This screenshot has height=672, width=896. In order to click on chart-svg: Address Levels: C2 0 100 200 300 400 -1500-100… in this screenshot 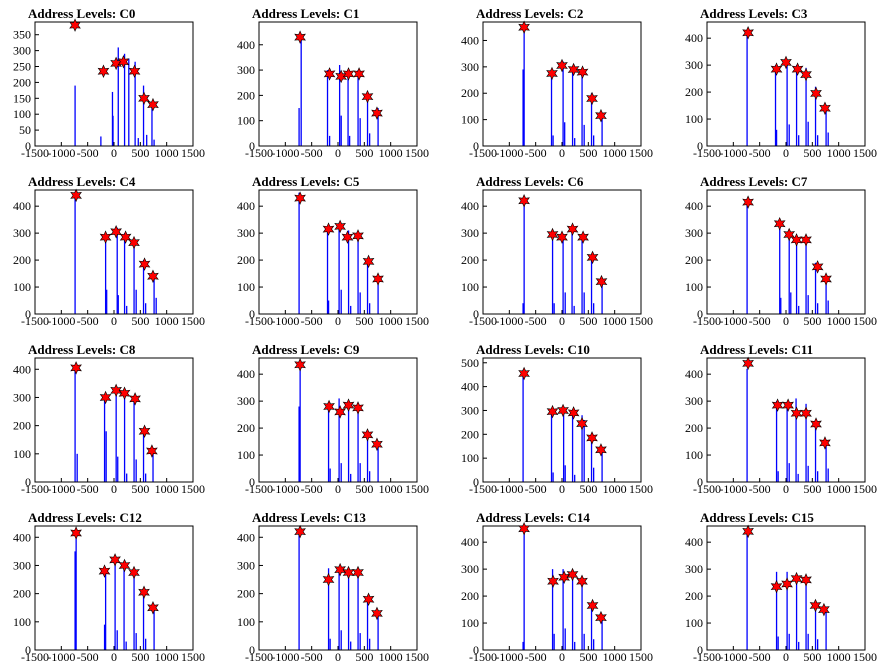, I will do `click(557, 83)`.